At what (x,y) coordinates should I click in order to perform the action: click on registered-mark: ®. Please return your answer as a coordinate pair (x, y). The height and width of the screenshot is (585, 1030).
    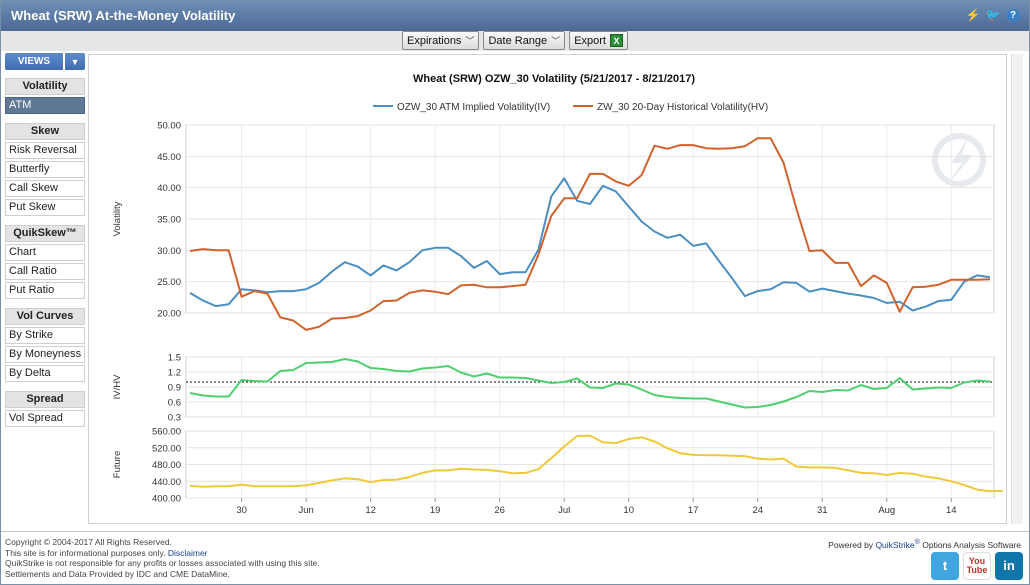
    Looking at the image, I should click on (917, 542).